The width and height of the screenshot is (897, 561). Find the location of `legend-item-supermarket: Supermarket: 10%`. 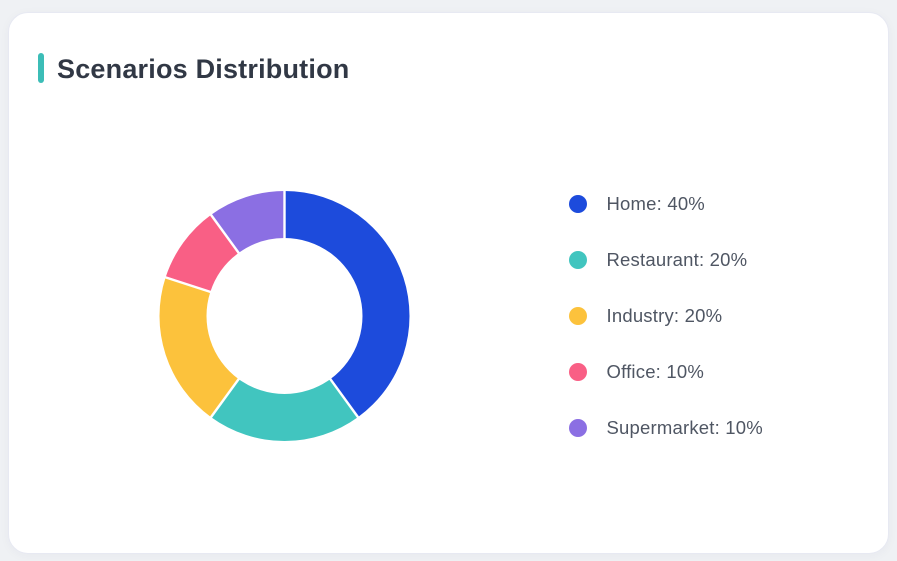

legend-item-supermarket: Supermarket: 10% is located at coordinates (666, 428).